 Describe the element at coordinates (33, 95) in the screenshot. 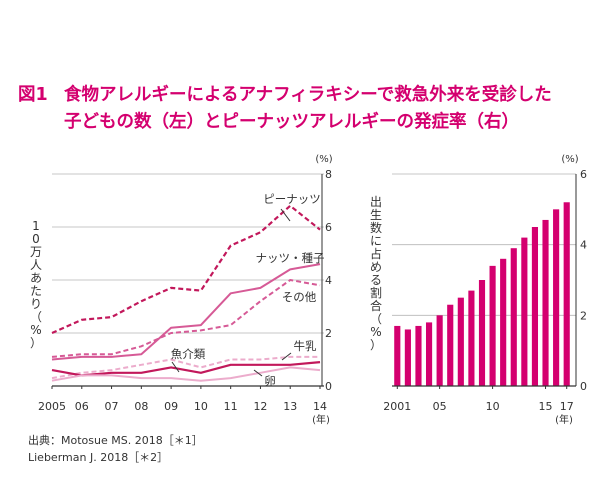

I see `figure-number: 図1` at that location.